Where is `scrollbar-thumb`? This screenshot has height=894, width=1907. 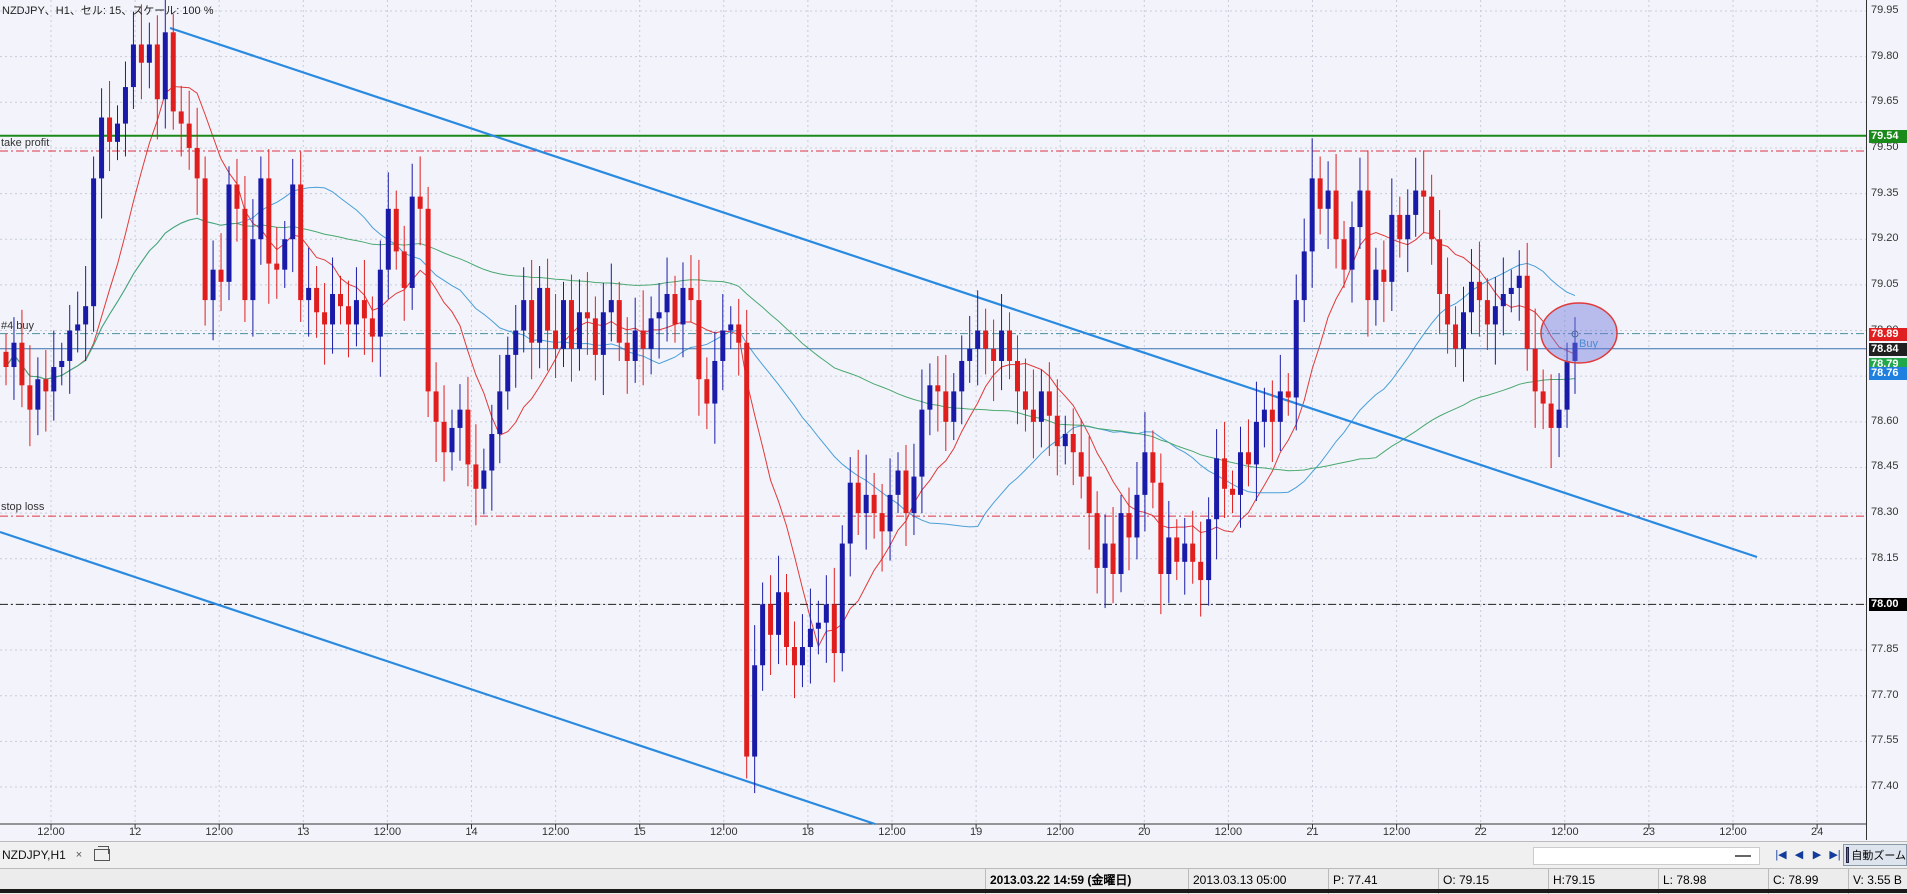 scrollbar-thumb is located at coordinates (1743, 856).